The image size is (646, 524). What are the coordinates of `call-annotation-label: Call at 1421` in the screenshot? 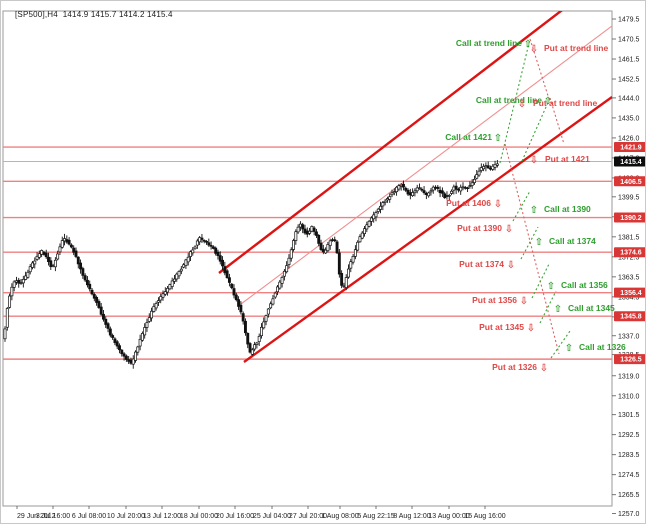 It's located at (468, 137).